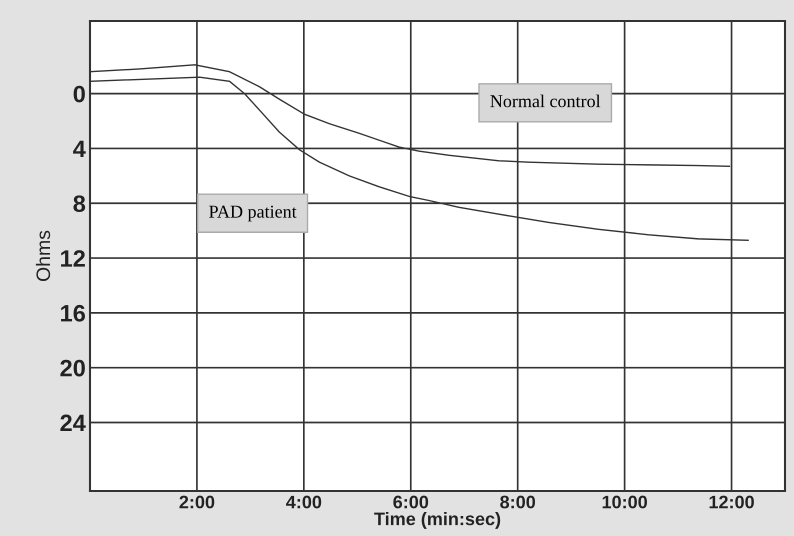  What do you see at coordinates (410, 502) in the screenshot?
I see `x-tick-label: 6:00` at bounding box center [410, 502].